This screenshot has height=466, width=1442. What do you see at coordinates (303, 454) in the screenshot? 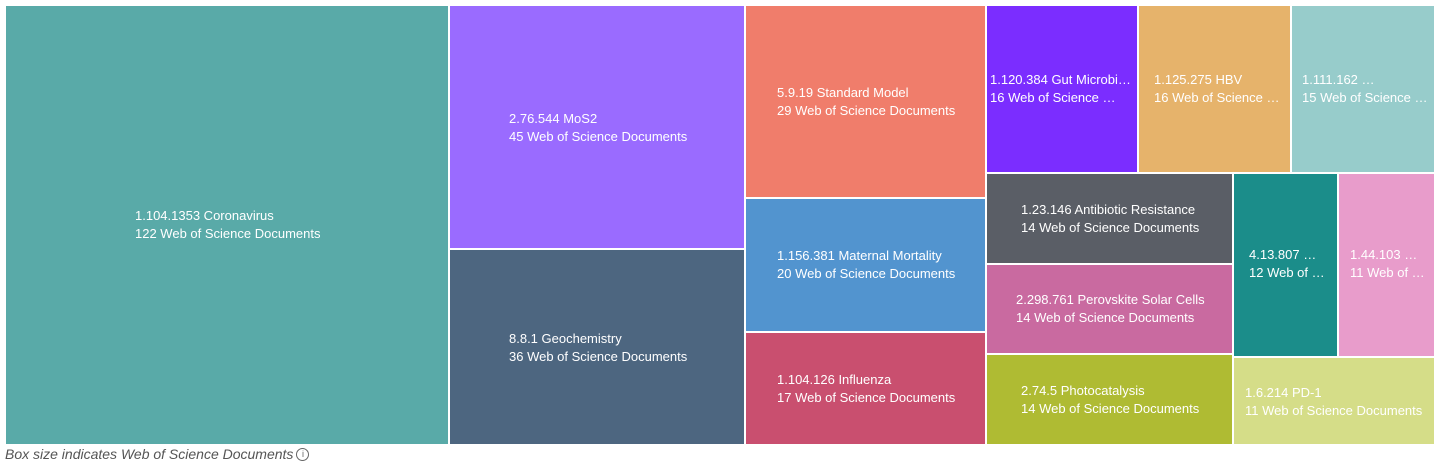
I see `info-icon: i` at bounding box center [303, 454].